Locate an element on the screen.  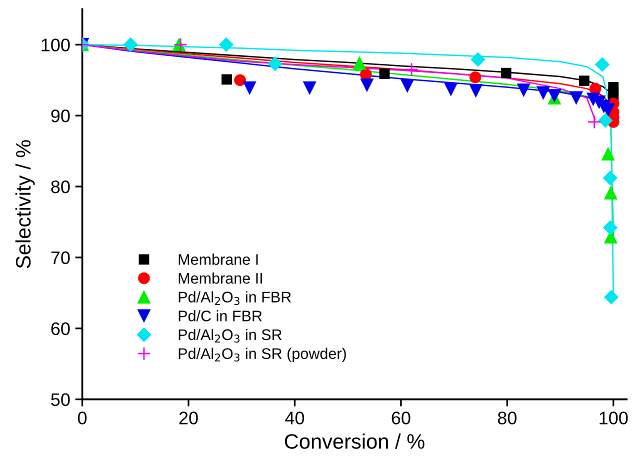
x-tick-label: 40 is located at coordinates (294, 418).